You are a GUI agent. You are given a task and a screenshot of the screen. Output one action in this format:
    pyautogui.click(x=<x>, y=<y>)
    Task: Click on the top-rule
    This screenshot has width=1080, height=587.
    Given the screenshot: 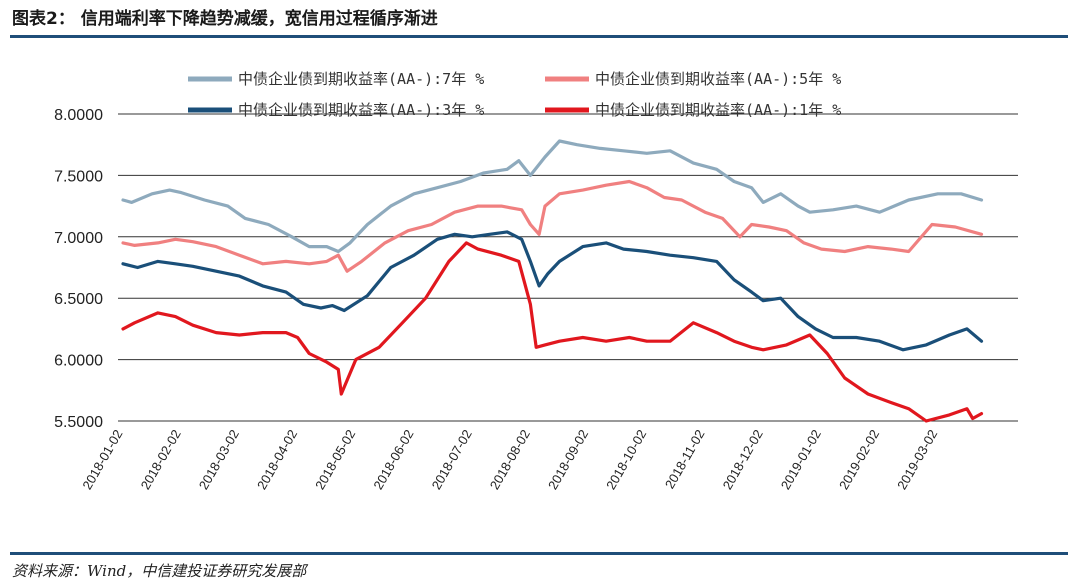 What is the action you would take?
    pyautogui.click(x=539, y=36)
    